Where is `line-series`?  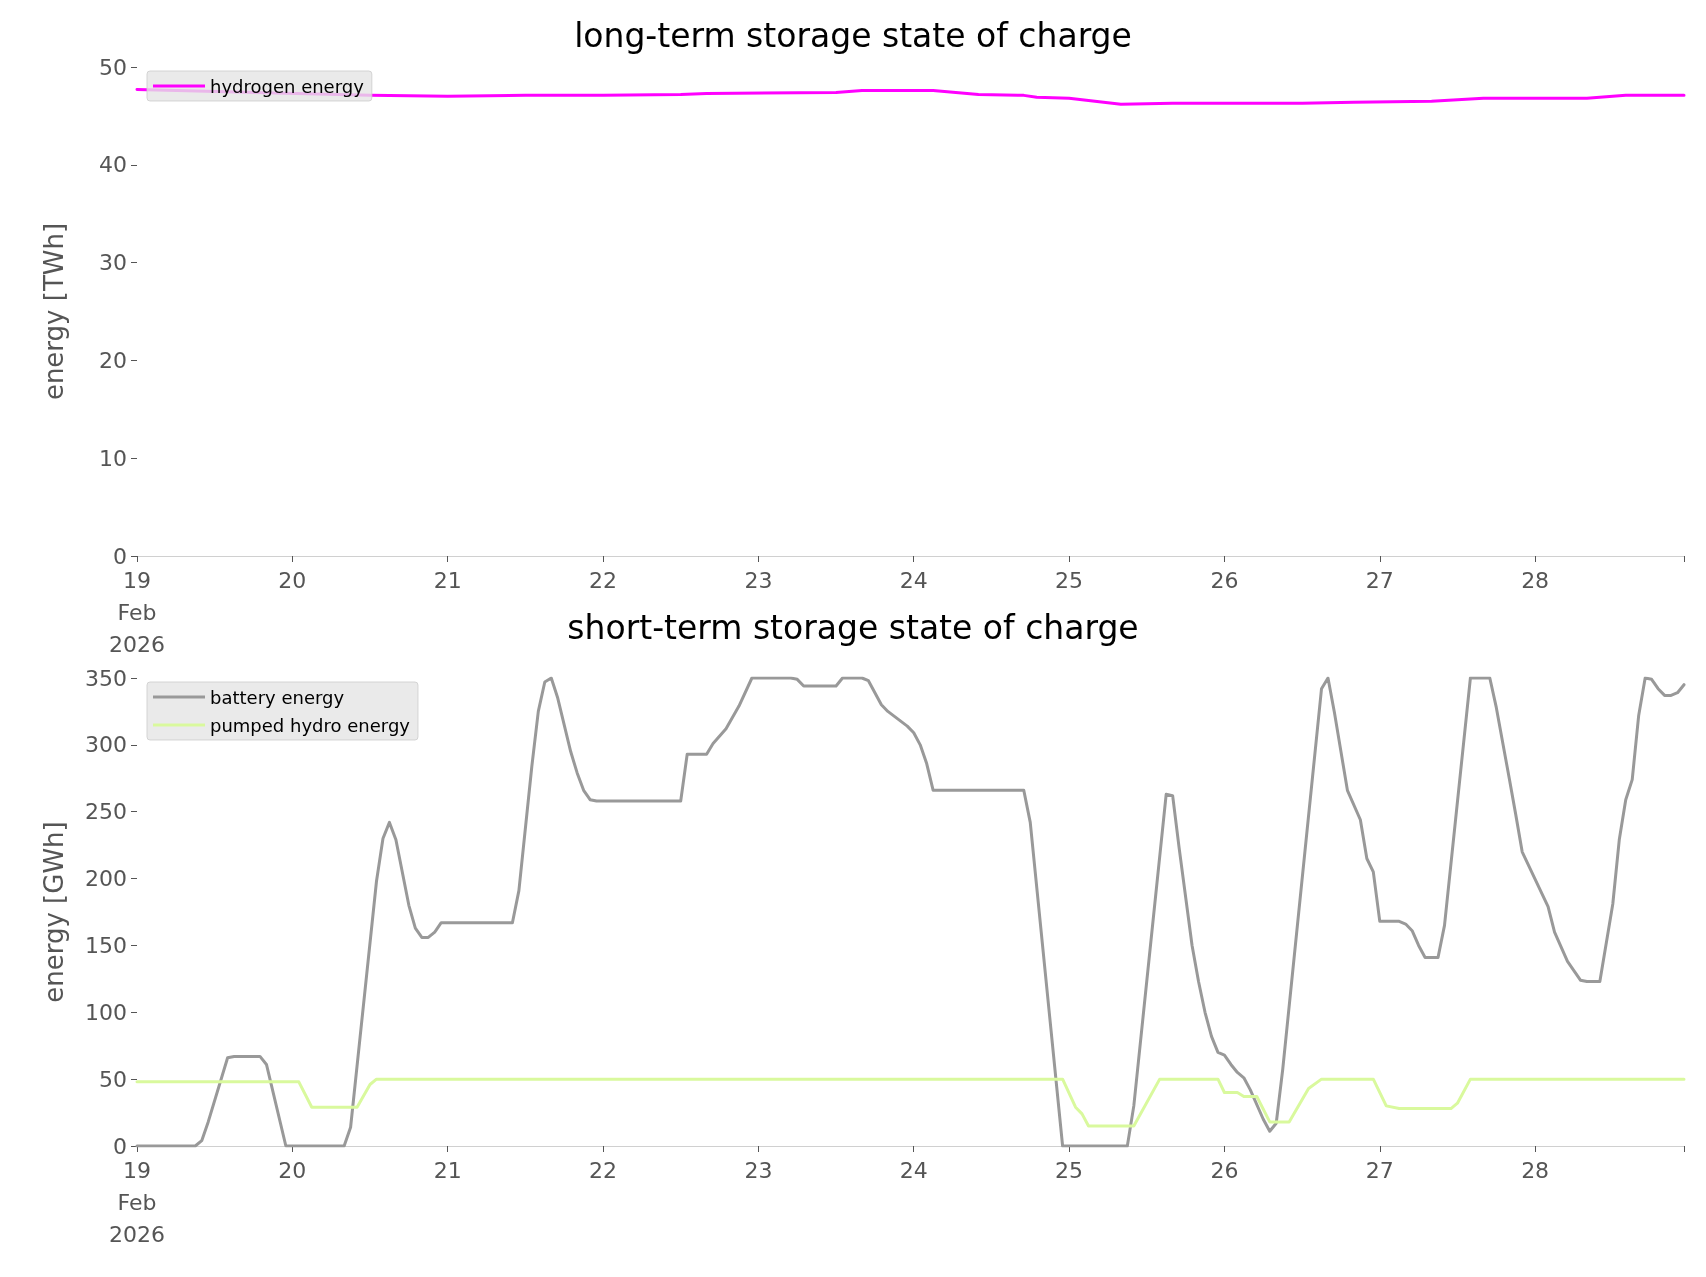 line-series is located at coordinates (910, 1102).